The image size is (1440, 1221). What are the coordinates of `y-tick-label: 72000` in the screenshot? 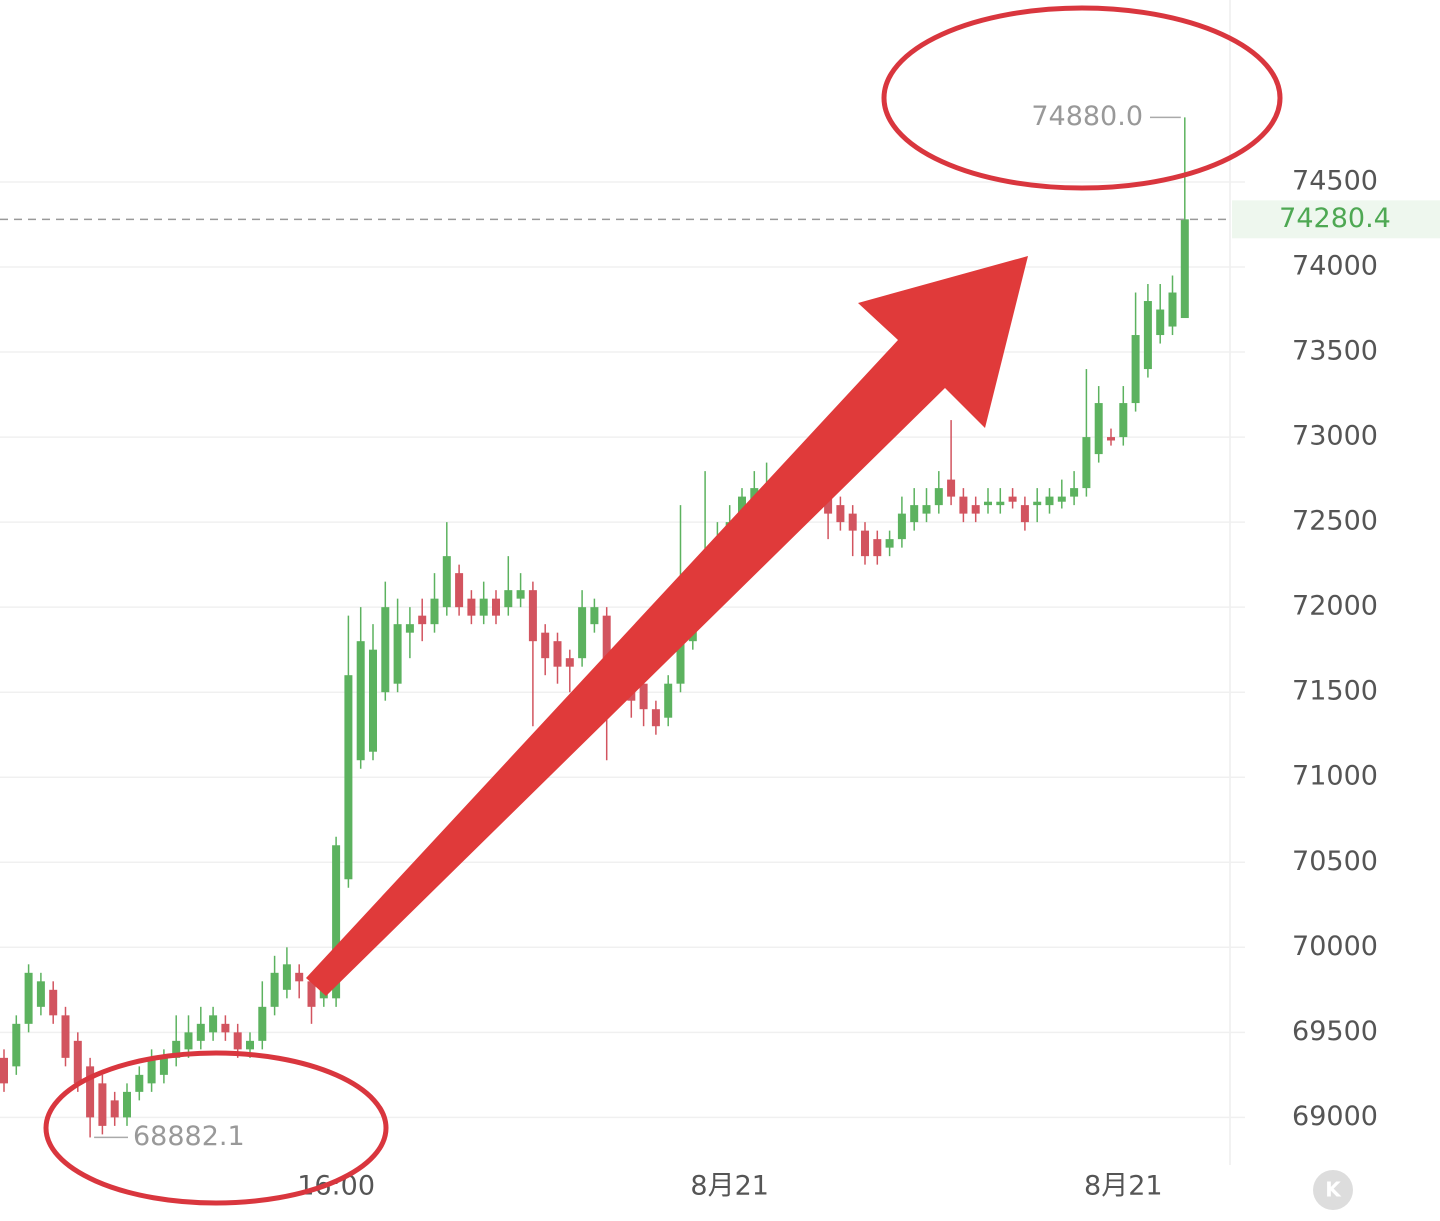 It's located at (1335, 606).